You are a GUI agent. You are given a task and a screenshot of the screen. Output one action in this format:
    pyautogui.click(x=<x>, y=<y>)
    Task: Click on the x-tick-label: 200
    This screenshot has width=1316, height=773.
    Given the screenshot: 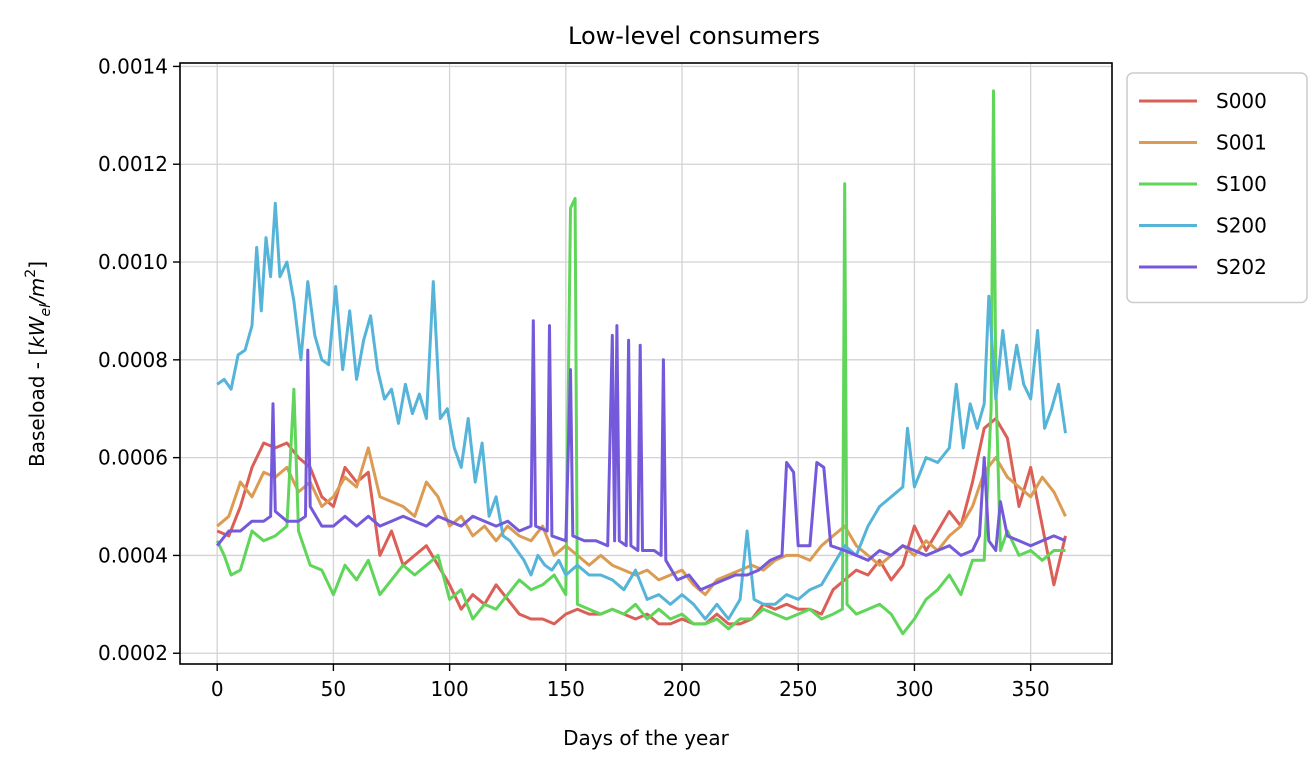 What is the action you would take?
    pyautogui.click(x=682, y=689)
    